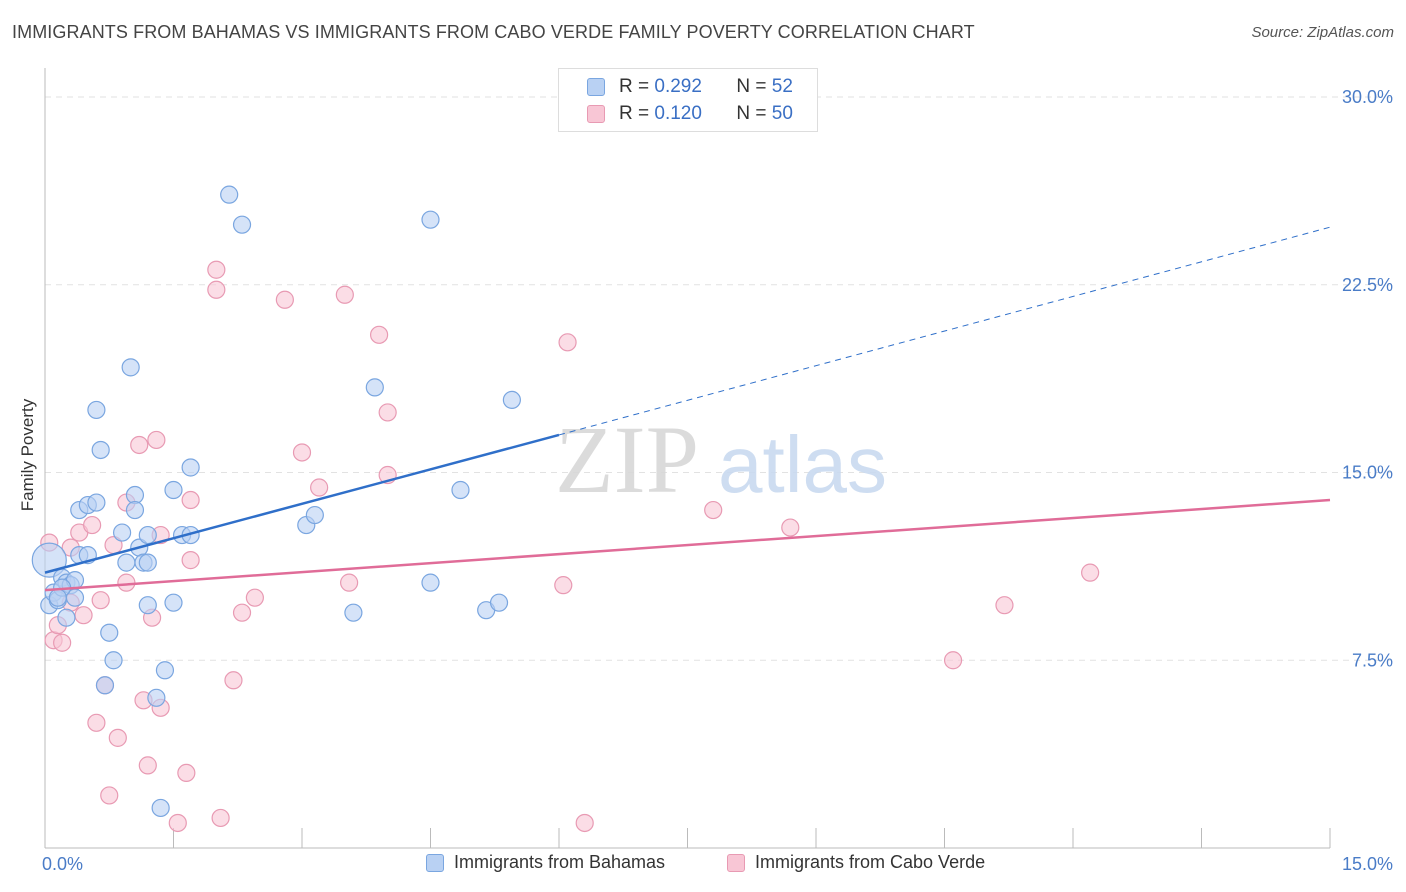 This screenshot has width=1406, height=892. I want to click on legend-row-cabo-verde: R = 0.120 N = 50, so click(690, 114).